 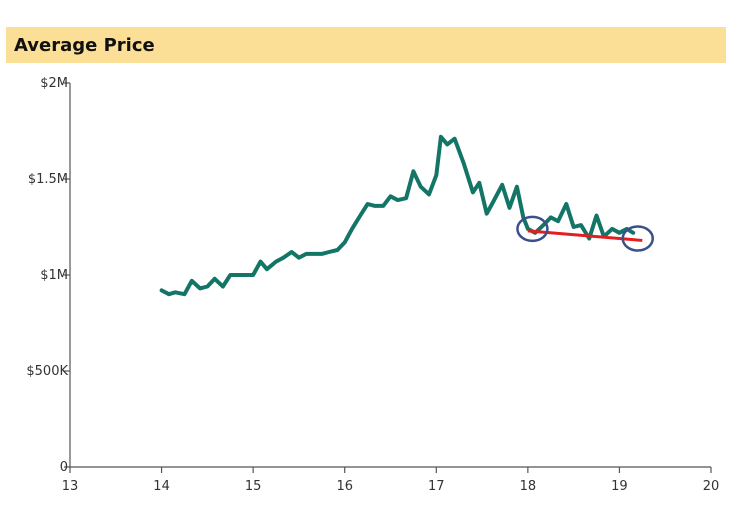 I want to click on y-tick-label: $1M, so click(x=54, y=275).